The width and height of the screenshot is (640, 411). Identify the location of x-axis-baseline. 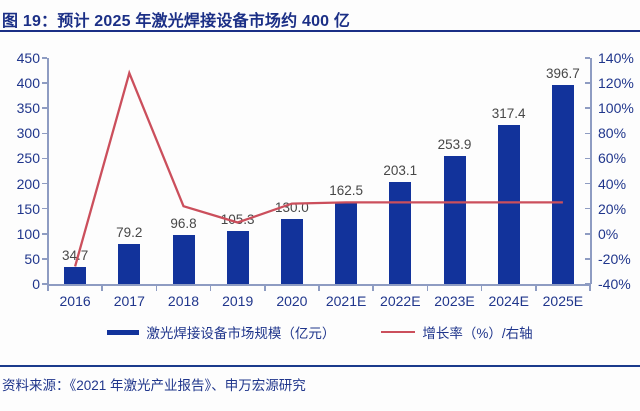
(319, 285).